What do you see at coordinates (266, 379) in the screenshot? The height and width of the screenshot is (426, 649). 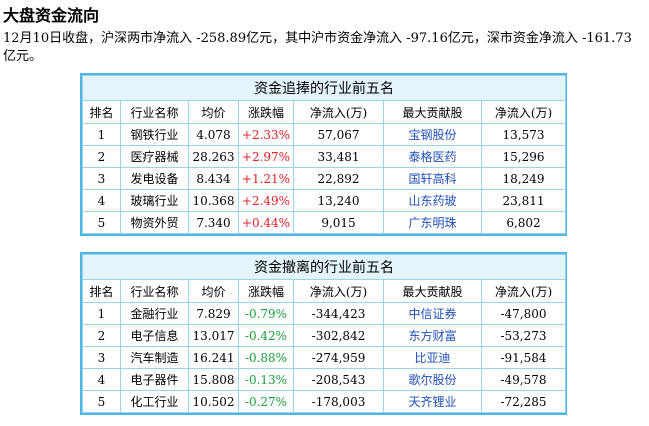 I see `cell-change: -0.13%` at bounding box center [266, 379].